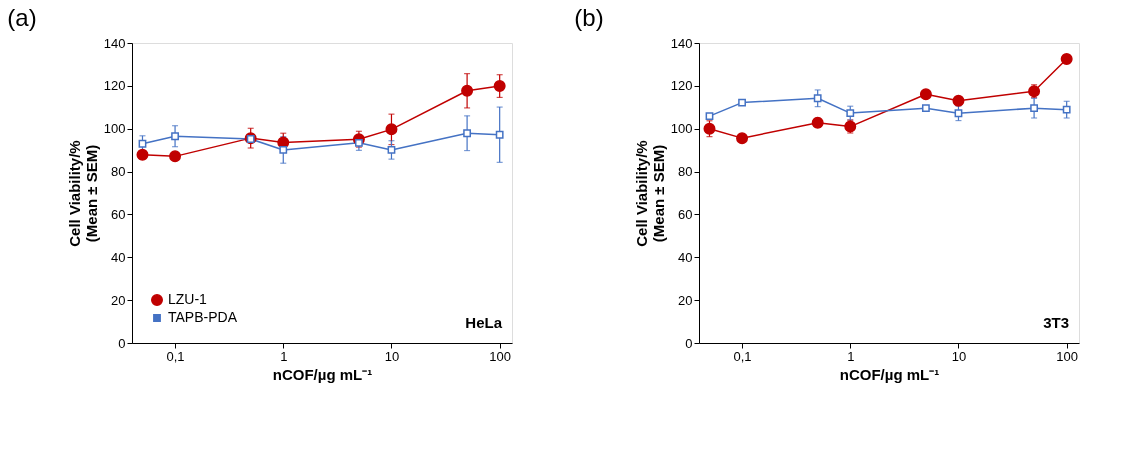  Describe the element at coordinates (203, 317) in the screenshot. I see `legend-label: TAPB-PDA` at that location.